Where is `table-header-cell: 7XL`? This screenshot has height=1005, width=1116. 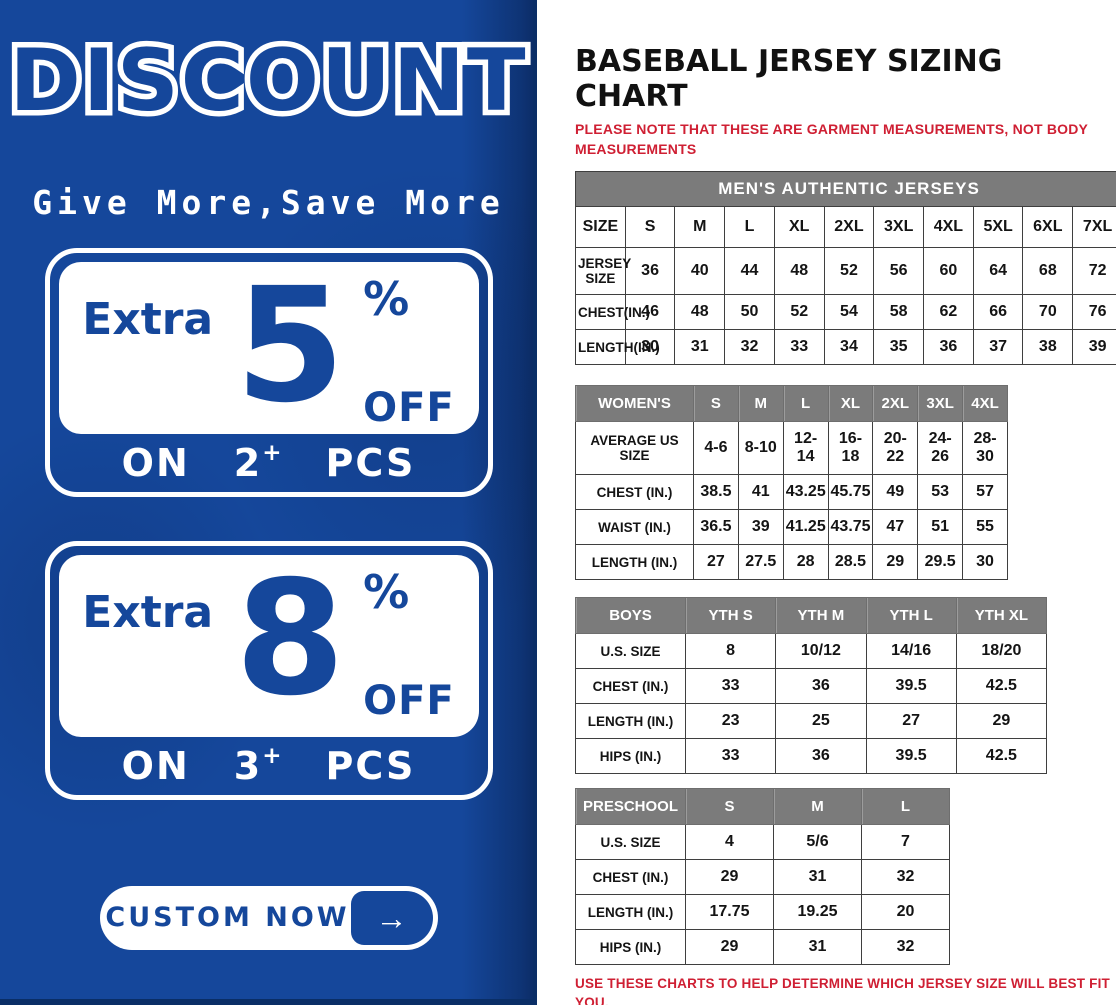
table-header-cell: 7XL is located at coordinates (1094, 227).